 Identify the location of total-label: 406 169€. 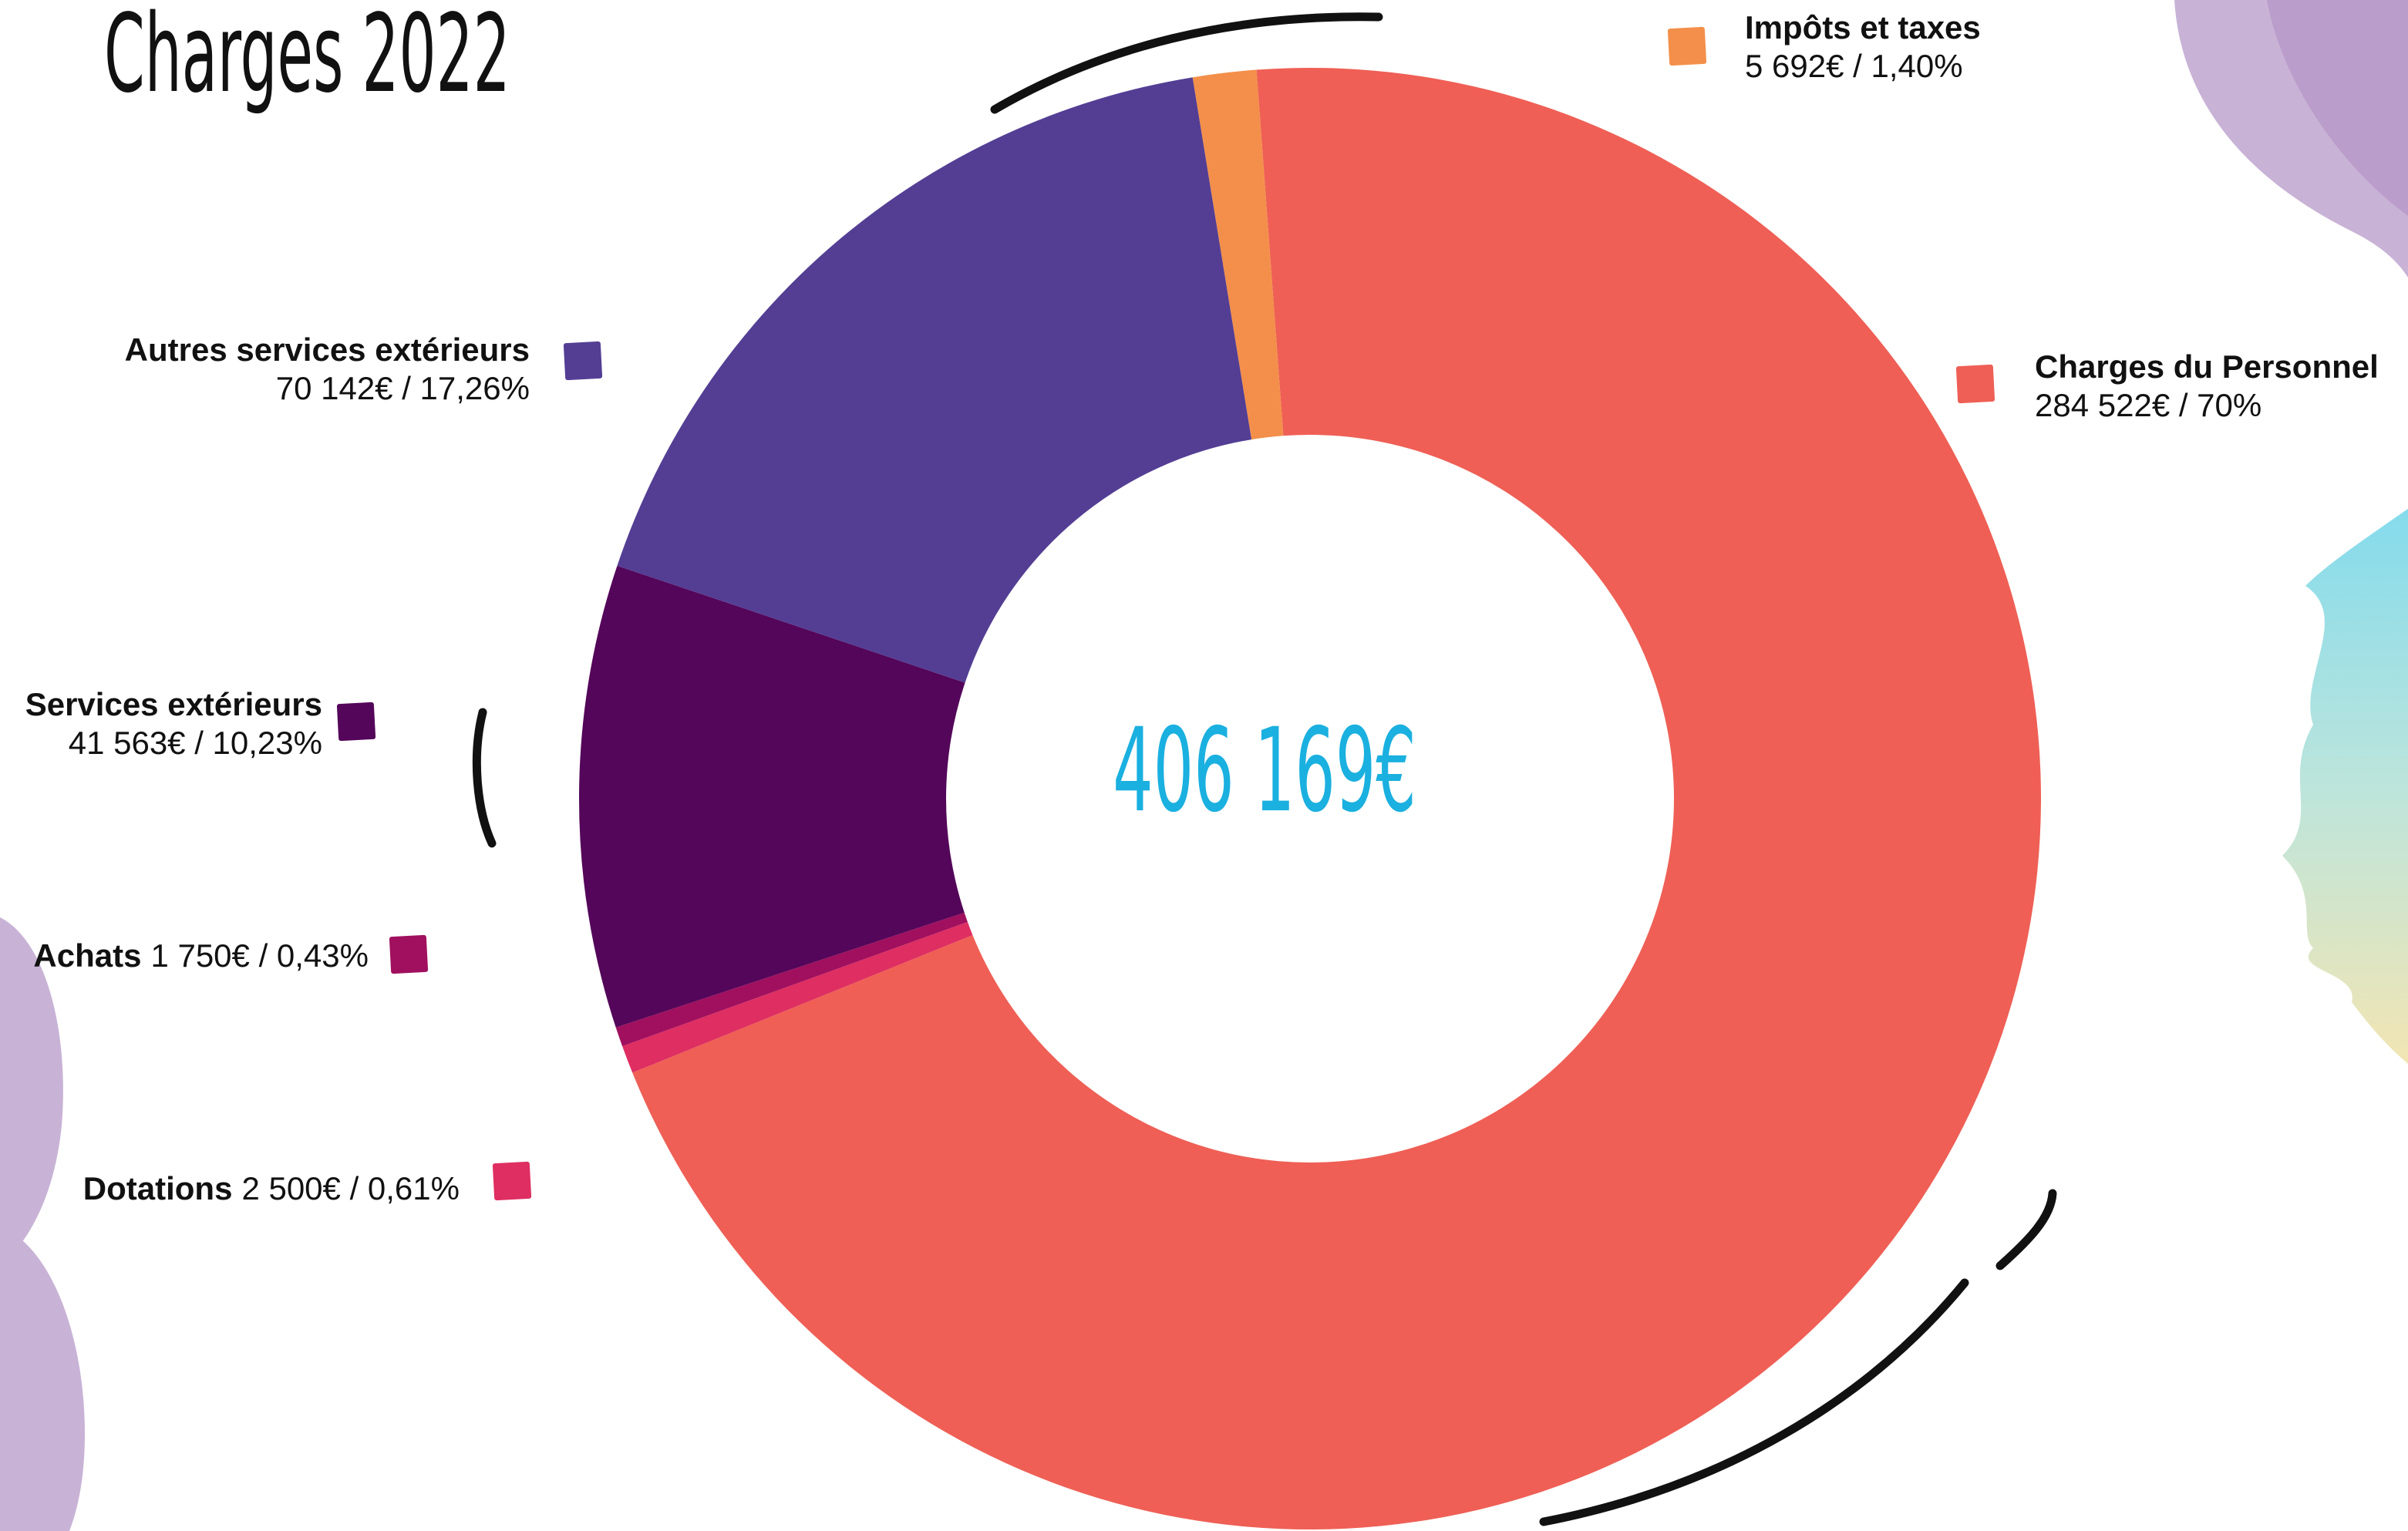
(1264, 770).